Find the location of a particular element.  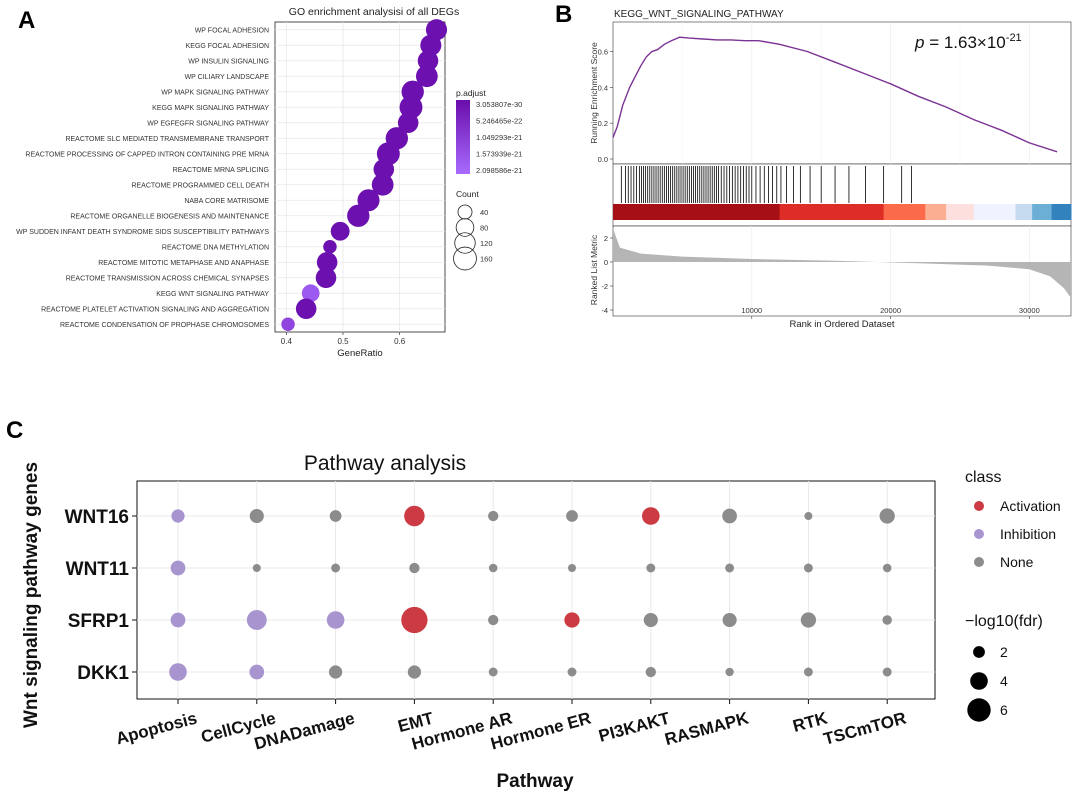

panel-a-category-label: KEGG MAPK SIGNALING PATHWAY is located at coordinates (210, 108).